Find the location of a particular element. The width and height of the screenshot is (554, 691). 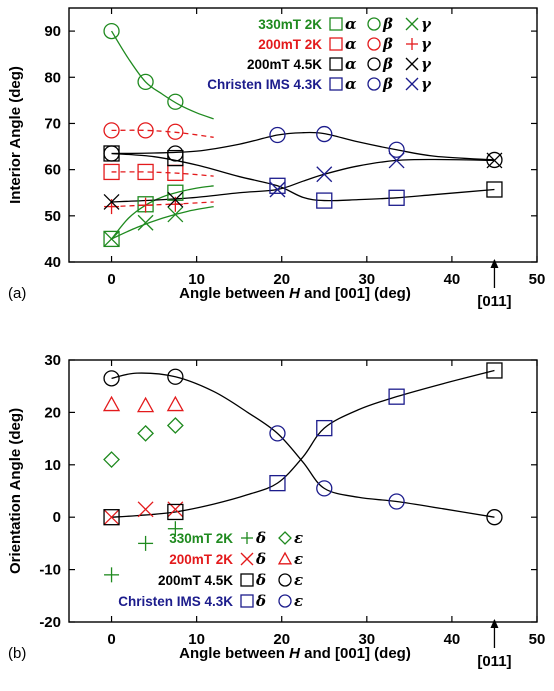

legend-marker-triangle is located at coordinates (285, 558).